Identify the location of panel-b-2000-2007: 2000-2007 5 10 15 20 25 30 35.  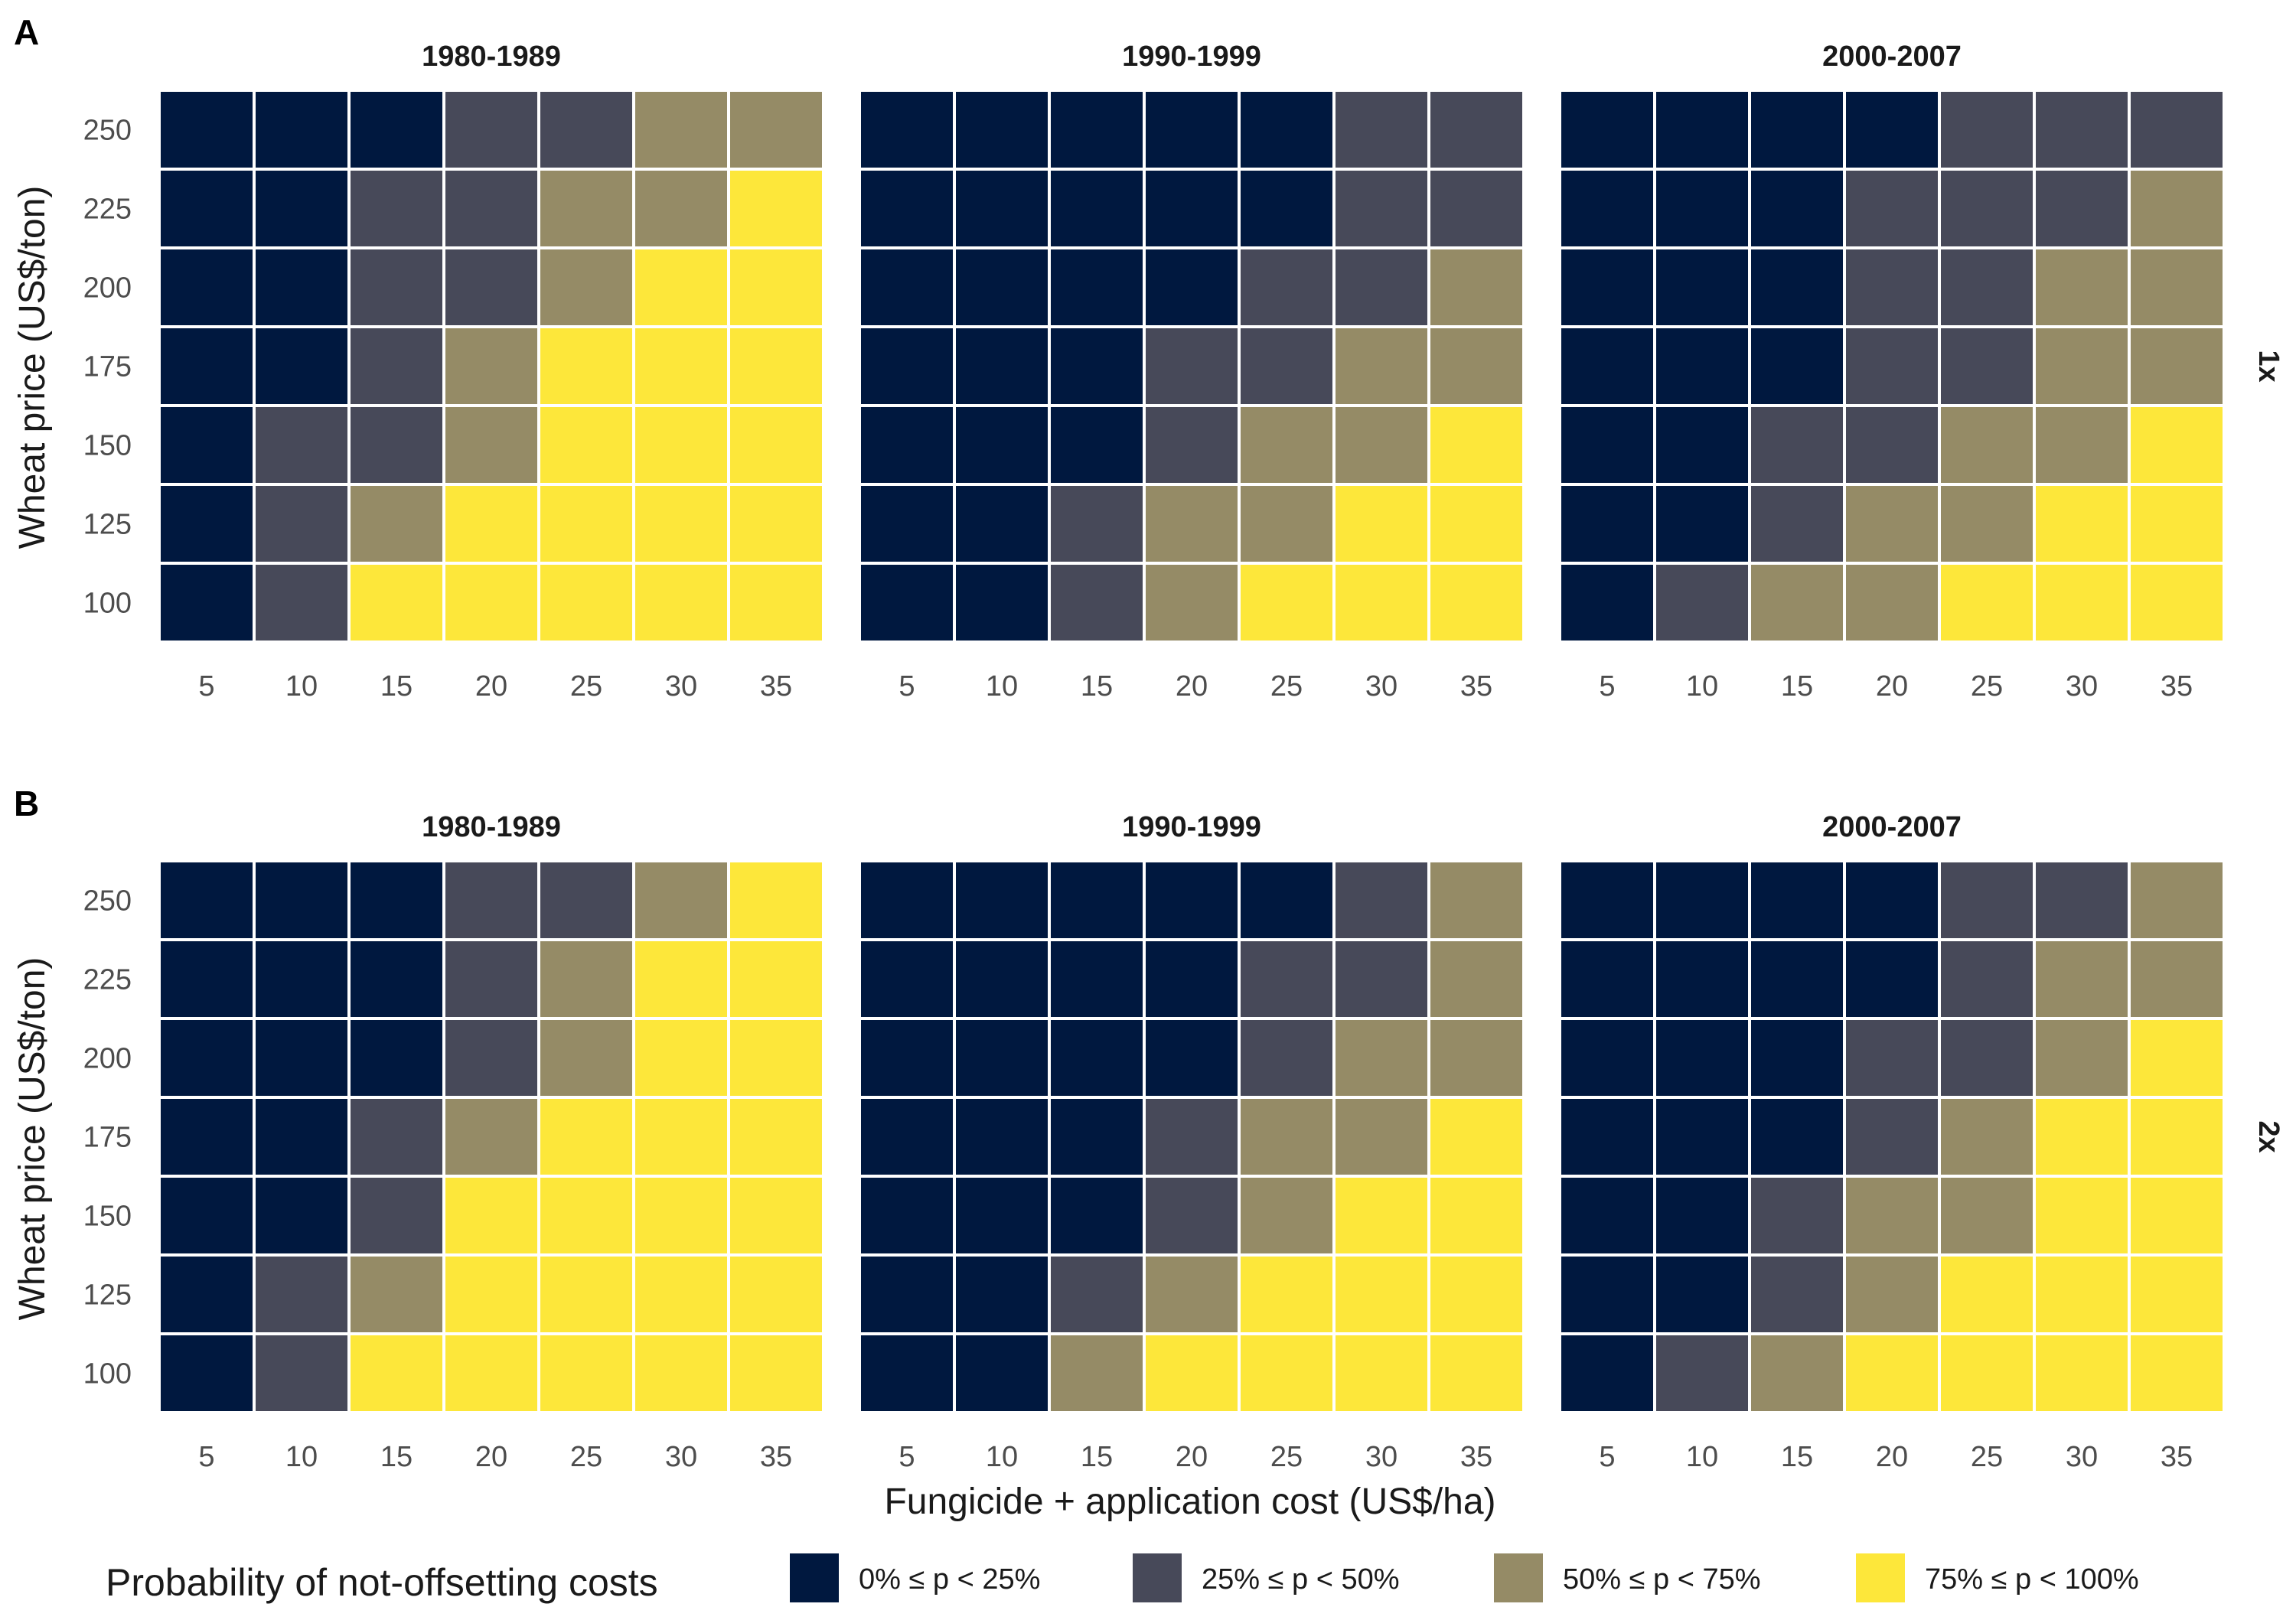
(1892, 1142).